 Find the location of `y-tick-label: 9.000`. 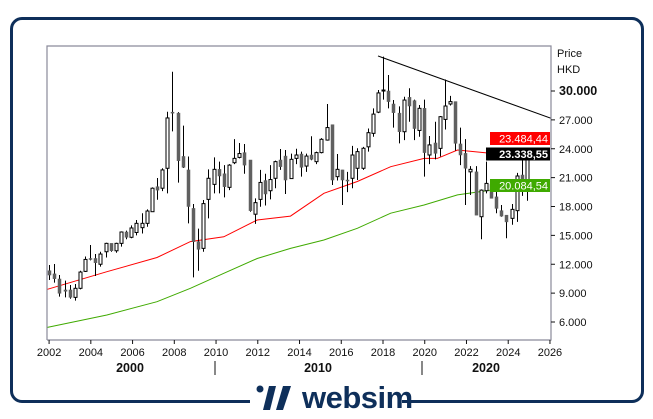

y-tick-label: 9.000 is located at coordinates (573, 294).